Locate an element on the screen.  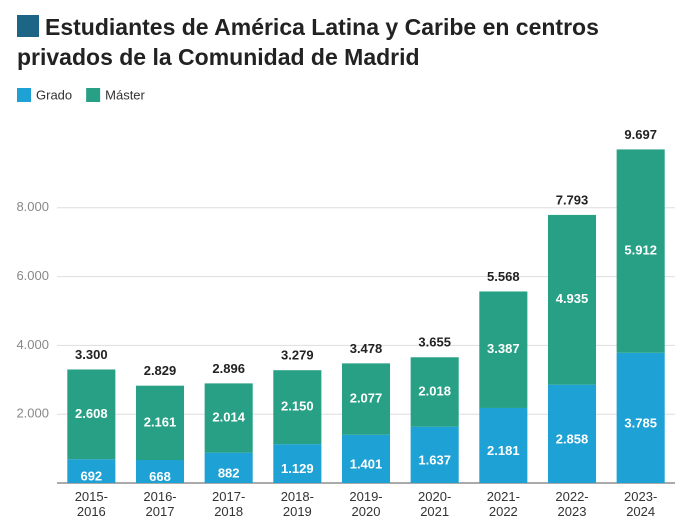
x-tick-label: 2020-2021 is located at coordinates (435, 504).